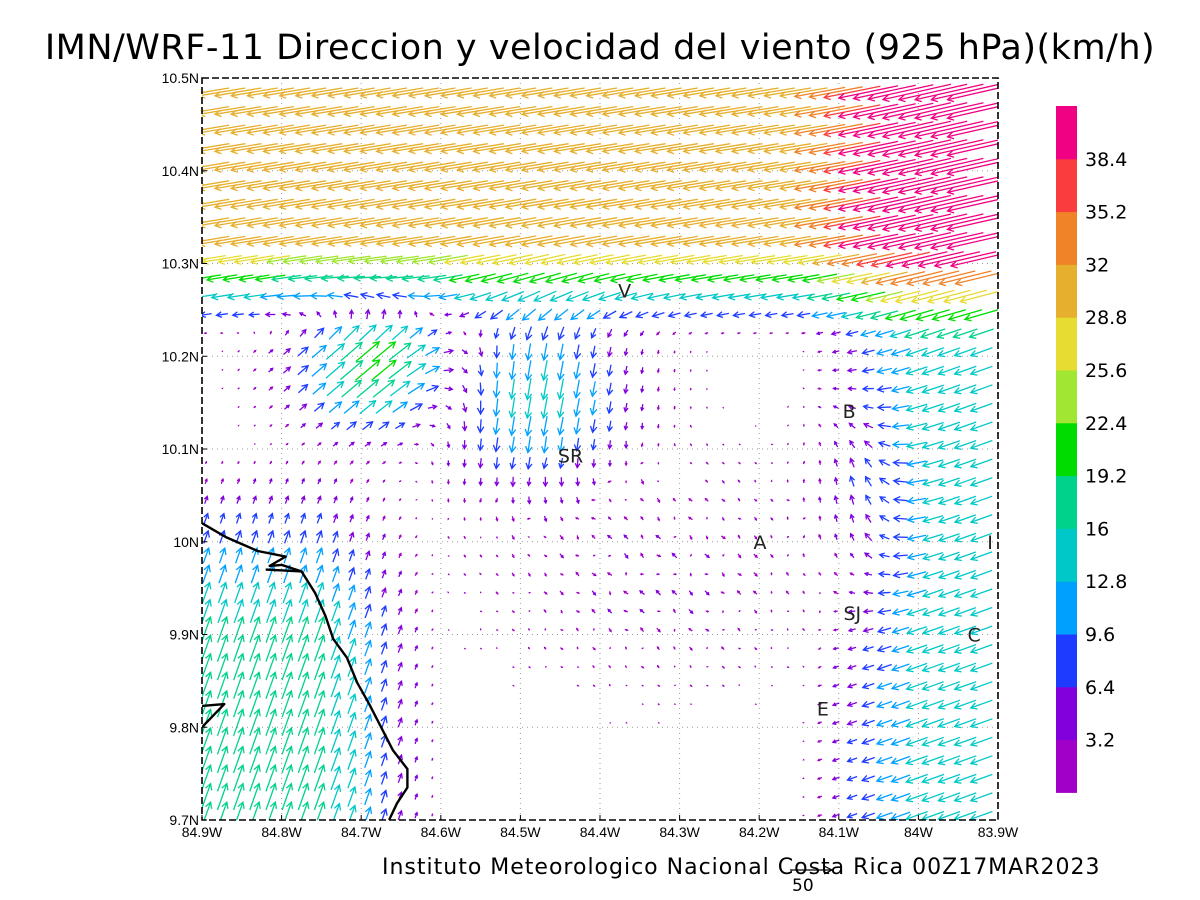 This screenshot has height=900, width=1200. I want to click on coastline-segment, so click(354, 695).